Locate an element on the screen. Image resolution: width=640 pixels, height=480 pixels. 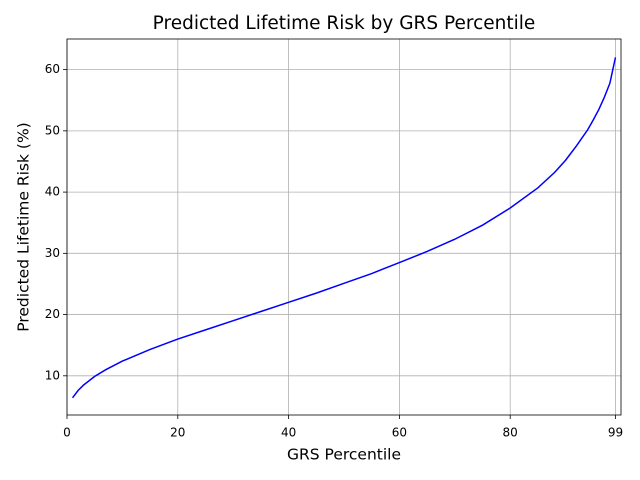
y-tick-label: 40 is located at coordinates (52, 192).